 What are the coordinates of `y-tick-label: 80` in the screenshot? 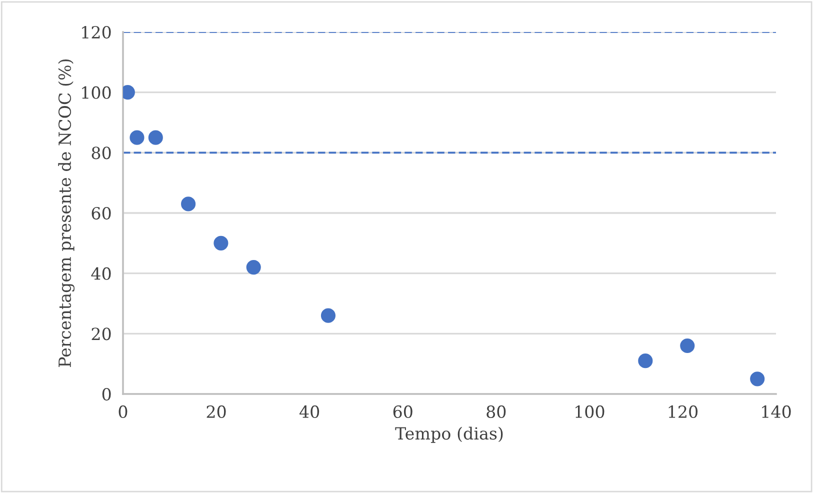 It's located at (101, 153).